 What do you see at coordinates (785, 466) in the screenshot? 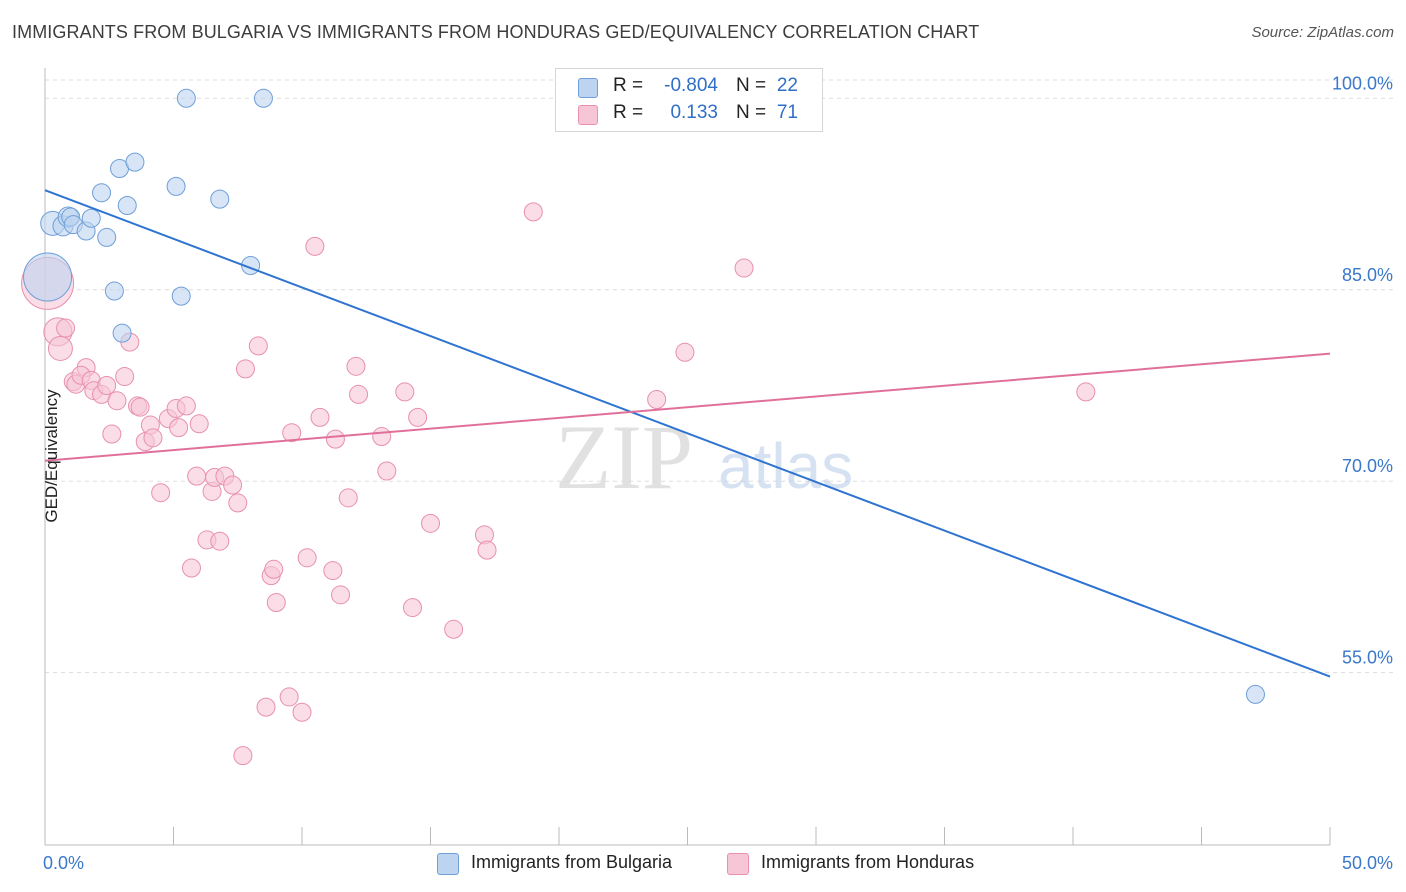
I see `watermark-atlas: atlas` at bounding box center [785, 466].